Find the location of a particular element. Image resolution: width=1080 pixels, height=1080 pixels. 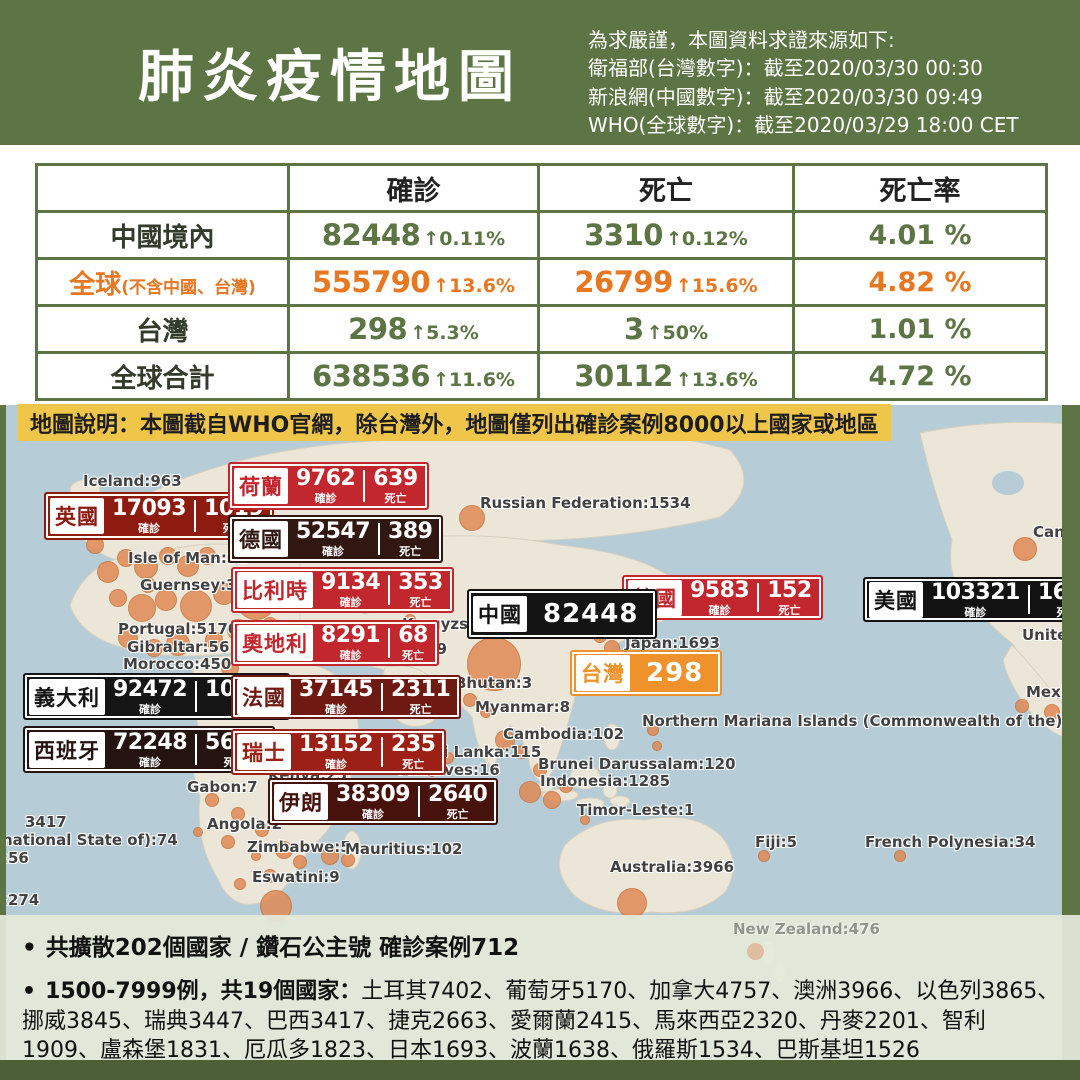

confirmed-stat: 92472 確診 is located at coordinates (150, 696).